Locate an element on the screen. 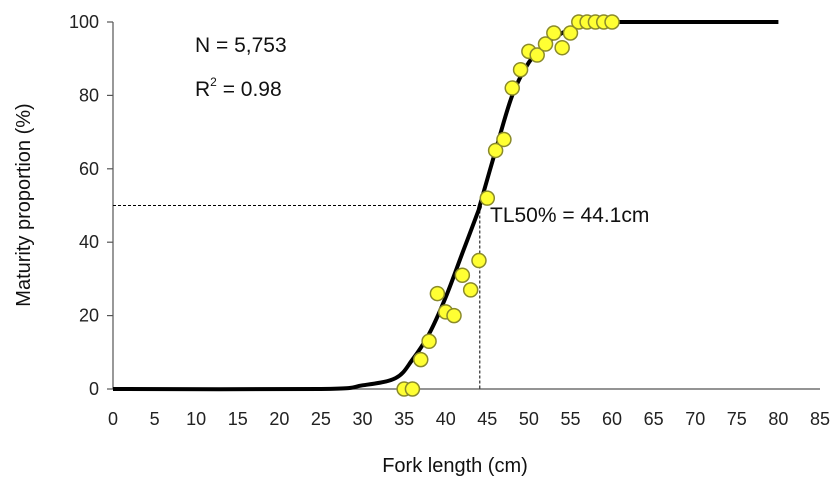 The height and width of the screenshot is (483, 835). x-tick-label: 70 is located at coordinates (695, 419).